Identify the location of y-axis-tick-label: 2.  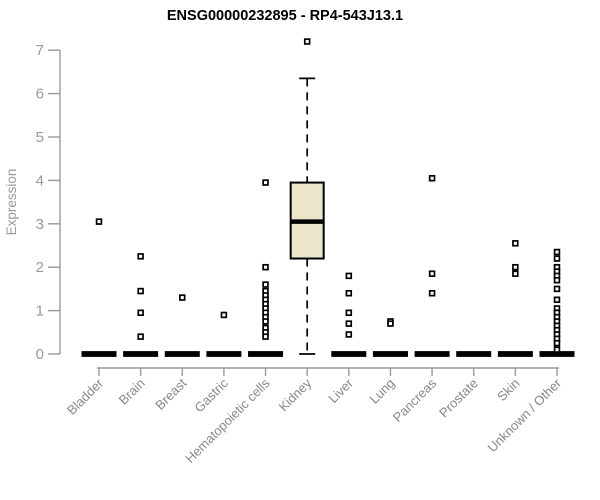
(40, 267).